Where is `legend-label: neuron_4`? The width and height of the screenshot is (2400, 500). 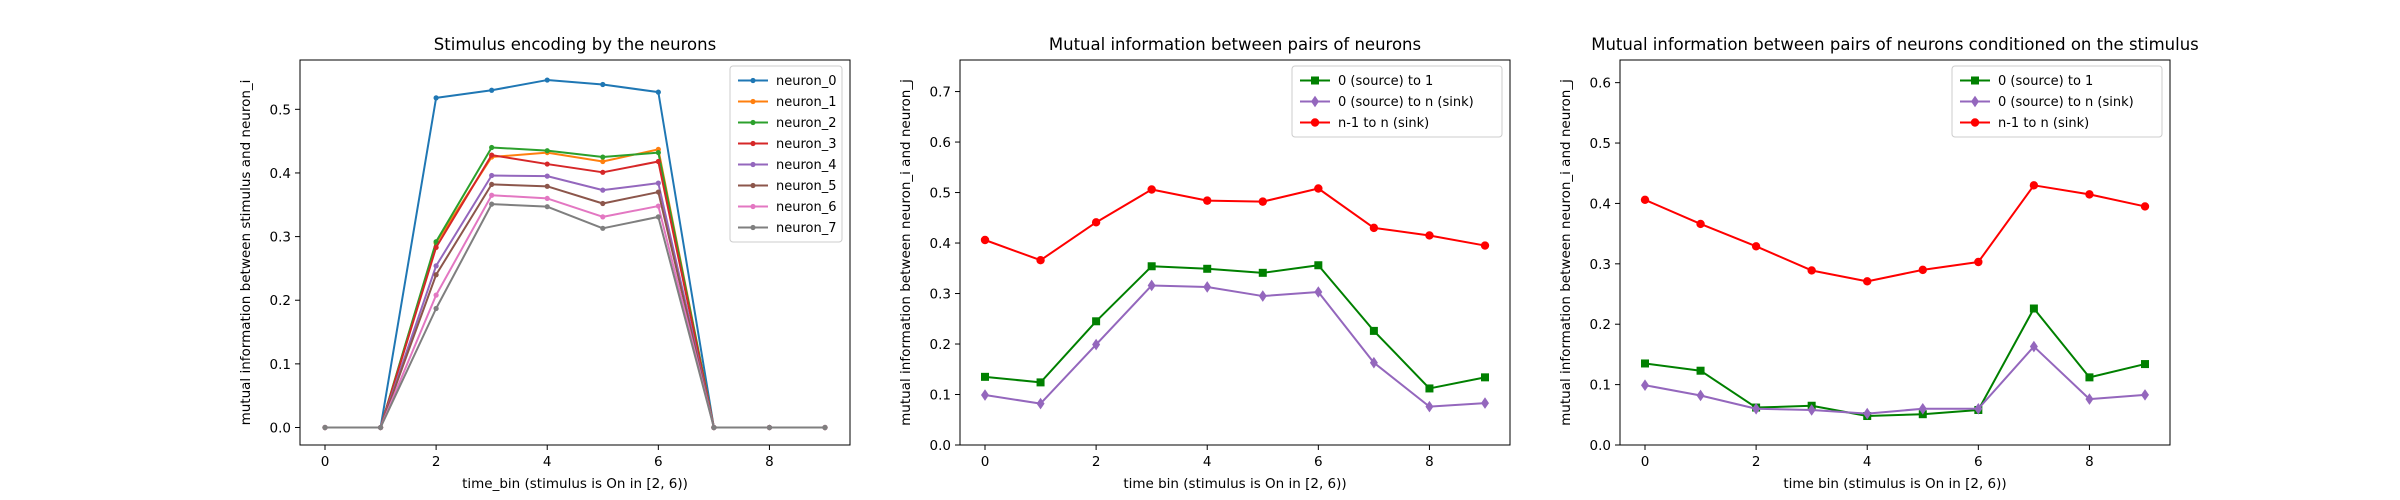 legend-label: neuron_4 is located at coordinates (806, 165).